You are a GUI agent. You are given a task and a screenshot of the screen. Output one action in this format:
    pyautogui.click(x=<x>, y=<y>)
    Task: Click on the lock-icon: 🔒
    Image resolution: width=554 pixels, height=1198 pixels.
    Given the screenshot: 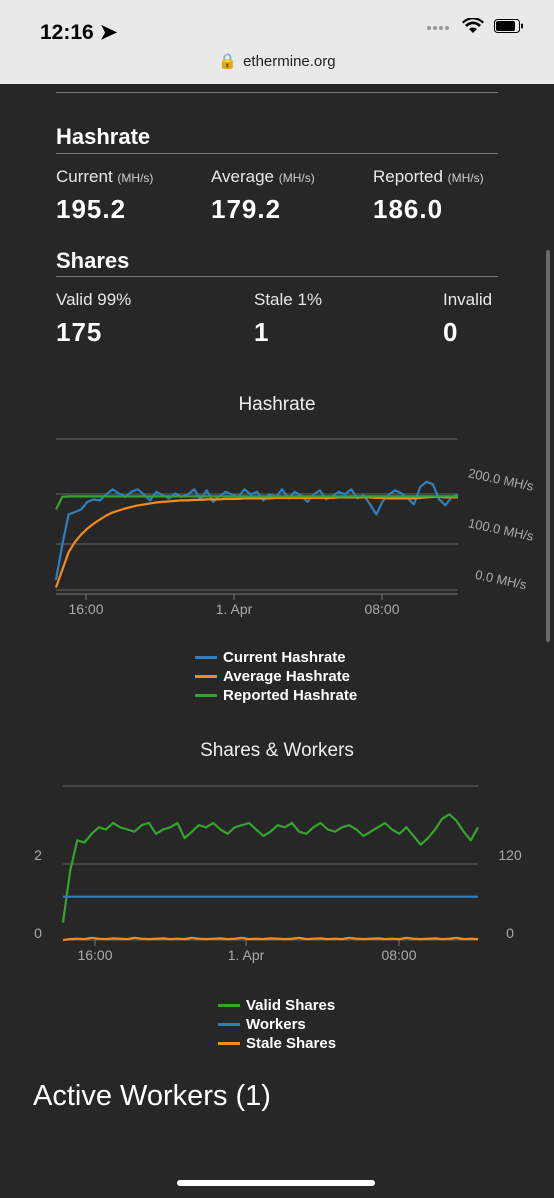 What is the action you would take?
    pyautogui.click(x=228, y=61)
    